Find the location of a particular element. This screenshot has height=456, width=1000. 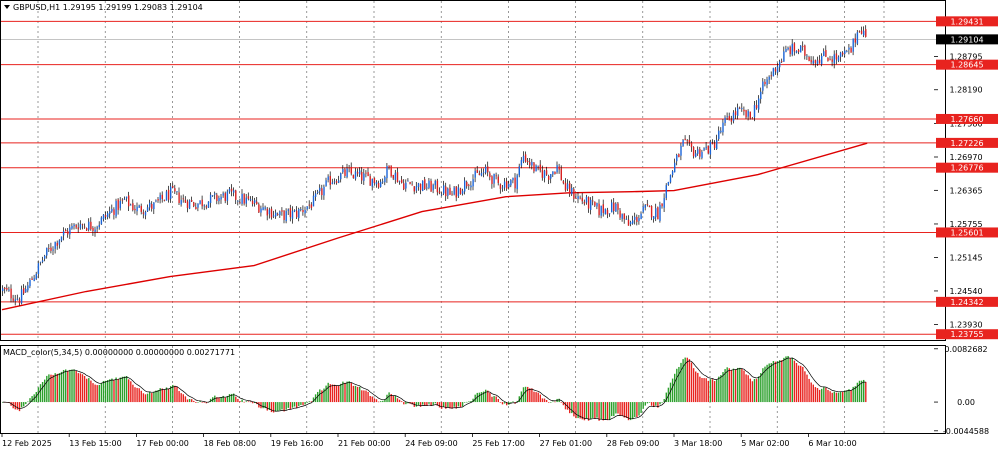

price-tick-label: 1.28190 is located at coordinates (965, 90).